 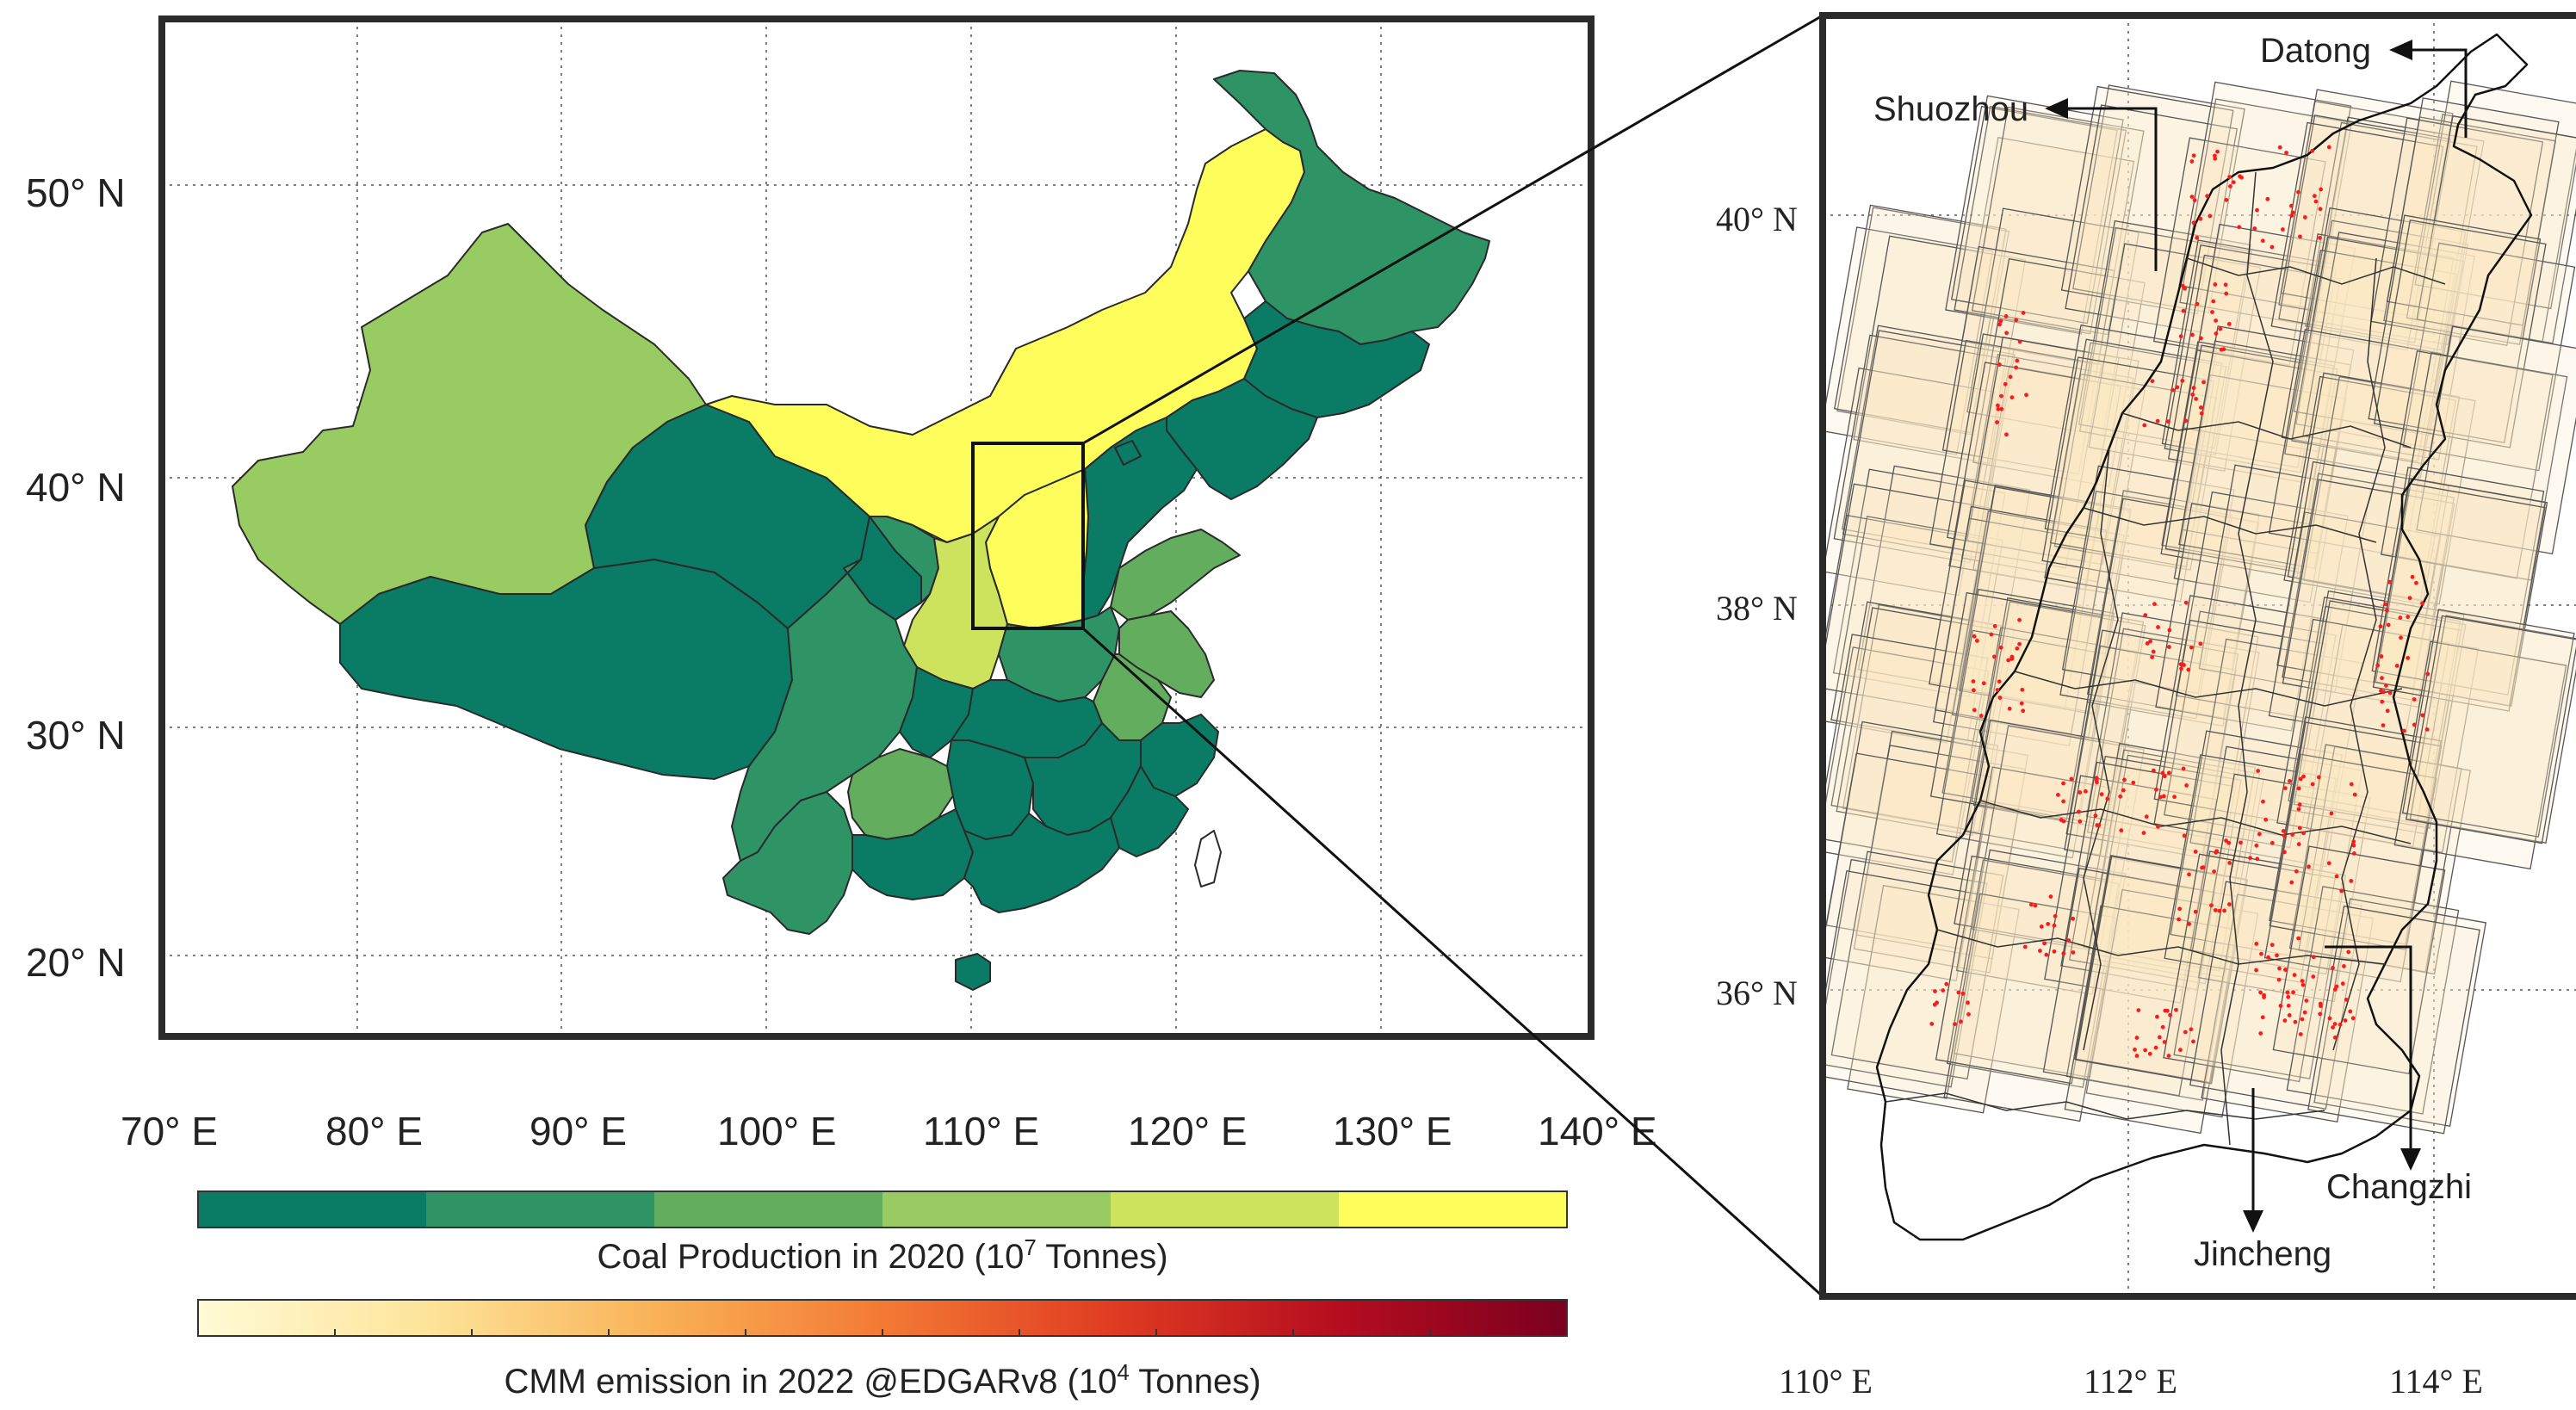 I want to click on lon-label: 100° E, so click(x=777, y=1131).